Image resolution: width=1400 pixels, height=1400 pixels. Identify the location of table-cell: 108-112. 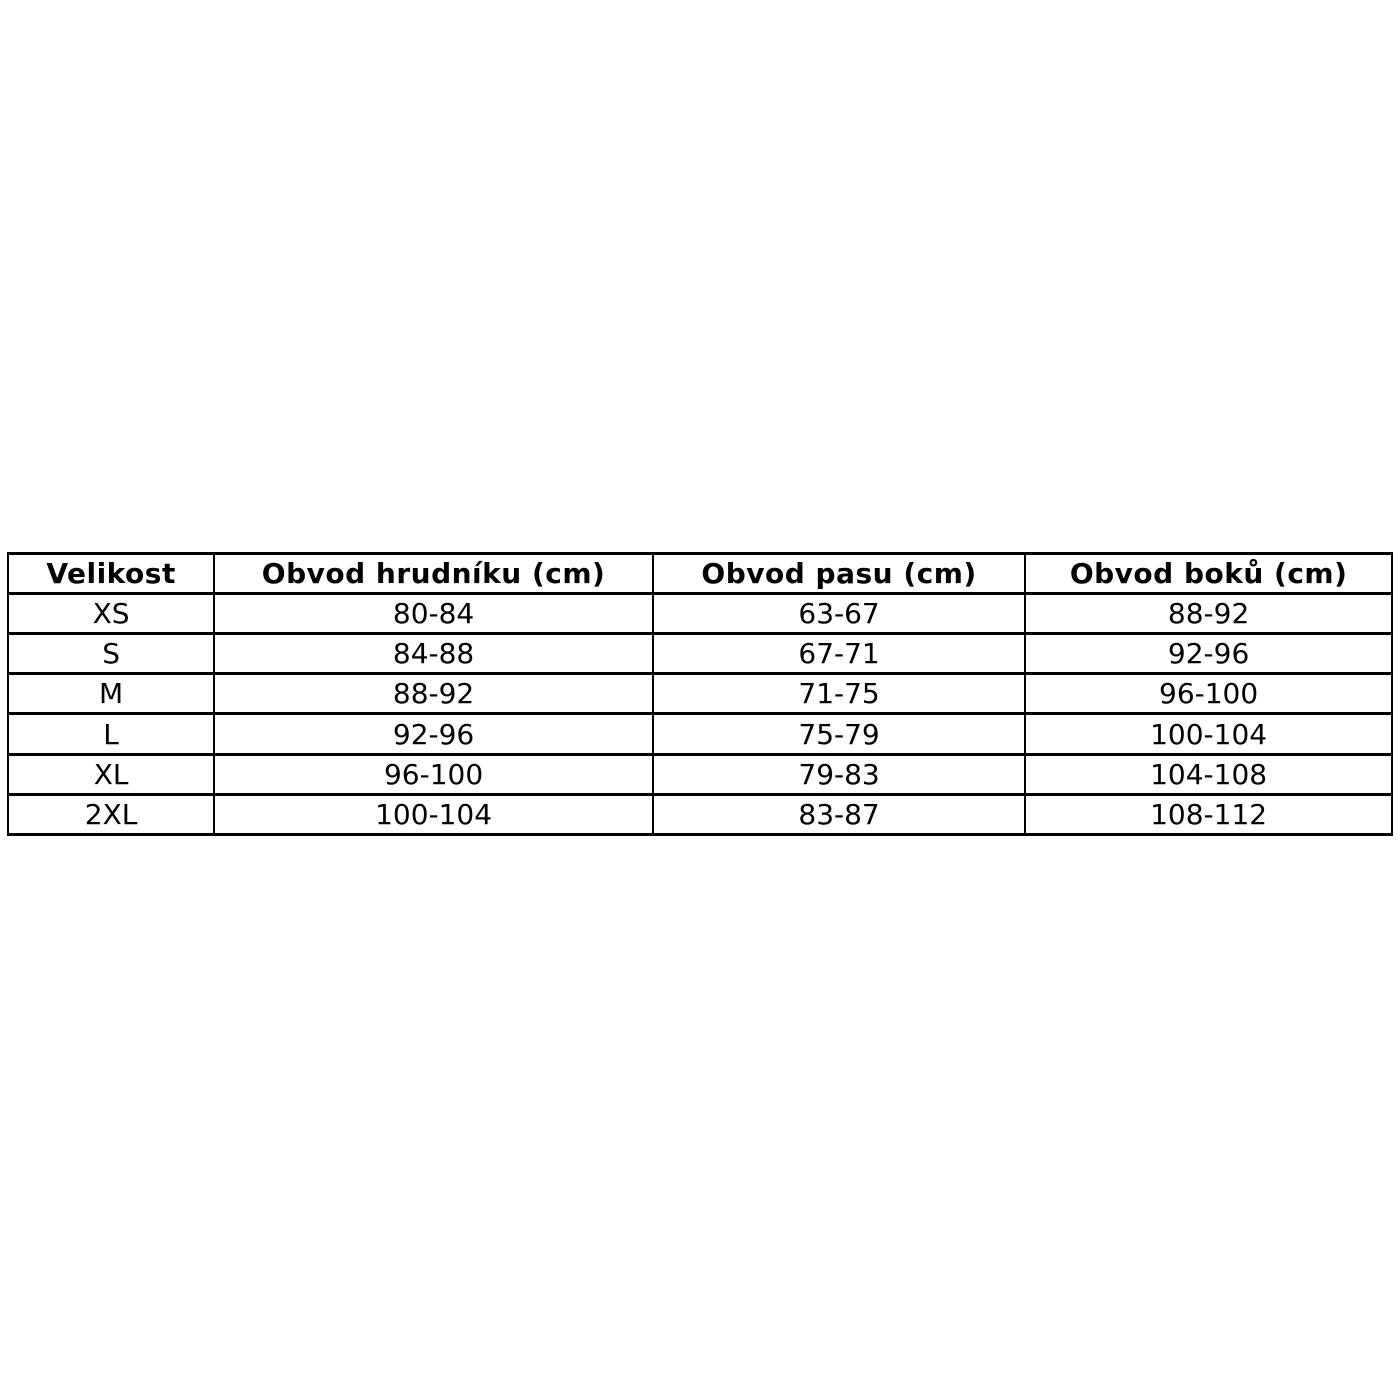
(1208, 814).